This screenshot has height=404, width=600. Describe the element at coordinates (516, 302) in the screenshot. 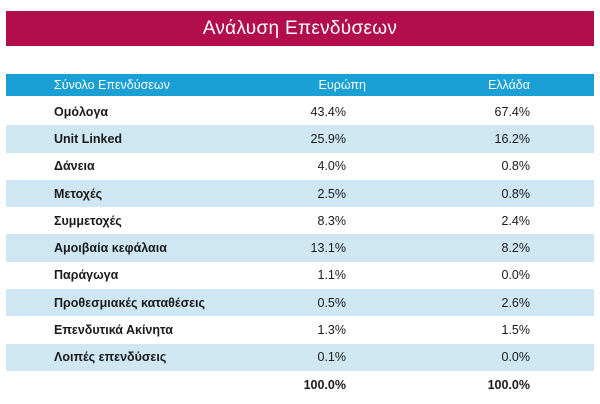

I see `row-greece-value: 2.6%` at that location.